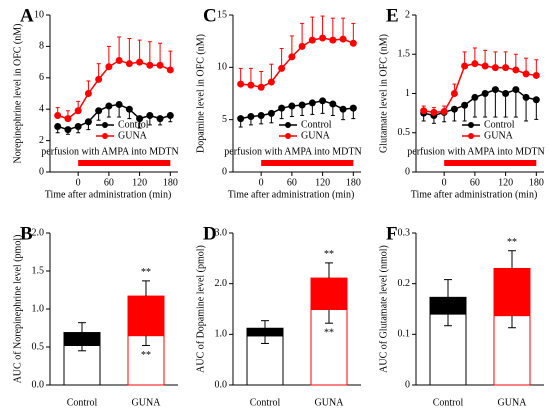  Describe the element at coordinates (316, 135) in the screenshot. I see `legend-label: GUNA` at that location.